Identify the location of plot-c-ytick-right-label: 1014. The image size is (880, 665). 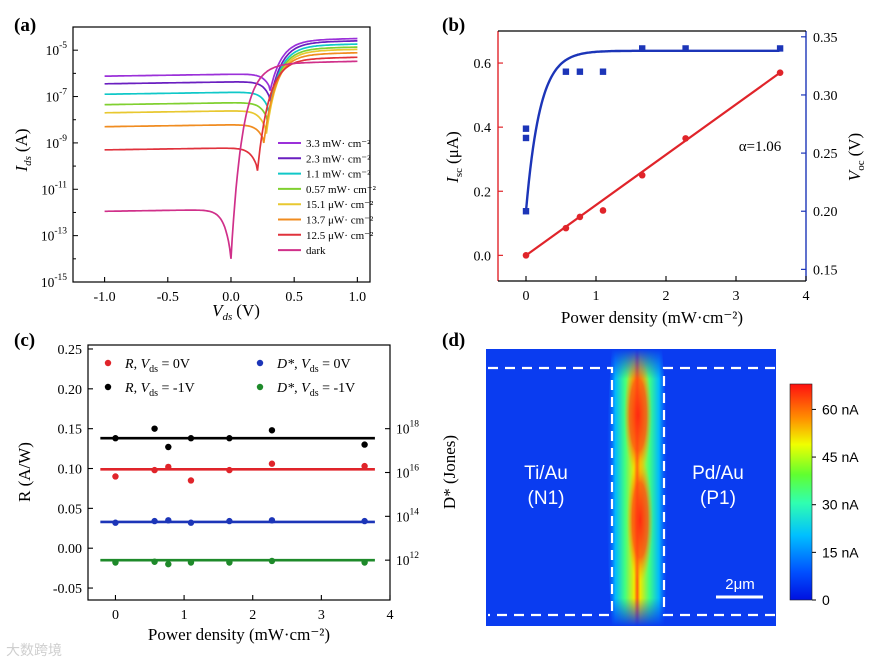
(407, 515).